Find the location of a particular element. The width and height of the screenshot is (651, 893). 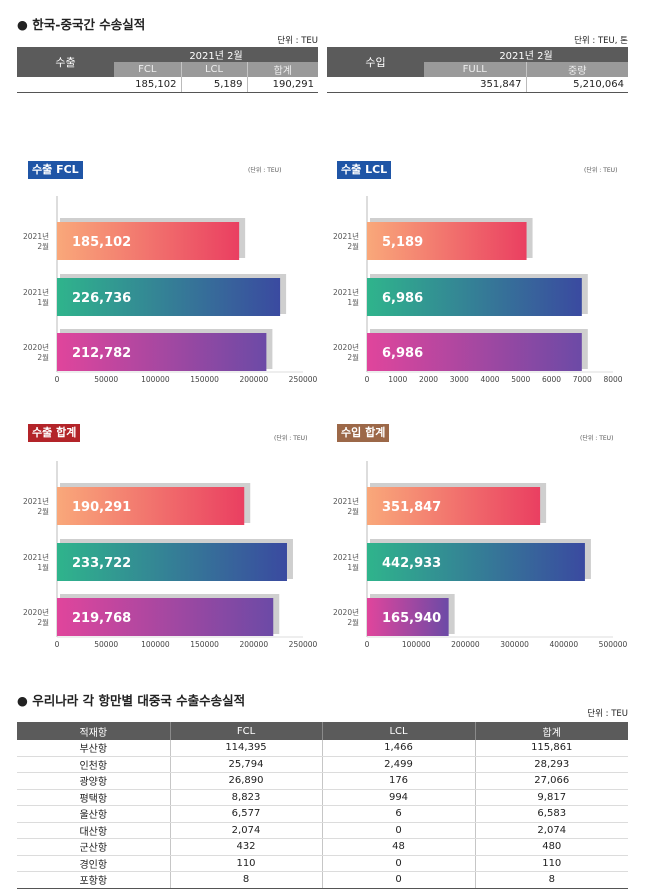

import-unit-label: 단위 : TEU, 톤 is located at coordinates (601, 41).